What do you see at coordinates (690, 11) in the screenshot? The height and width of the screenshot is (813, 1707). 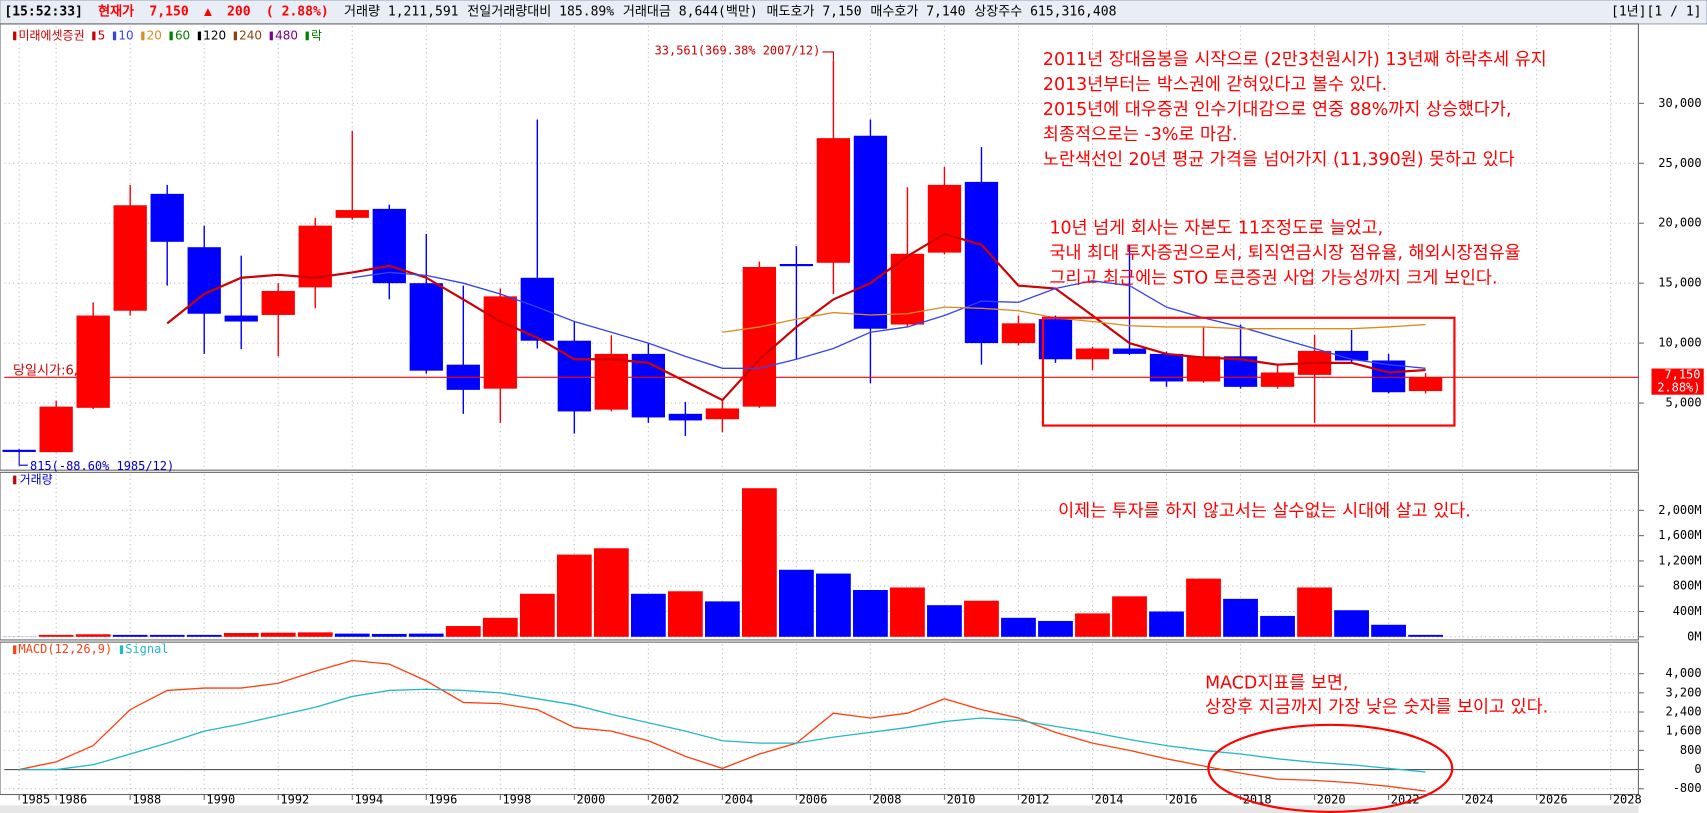 I see `header-item: 거래대금 8,644(백만)` at bounding box center [690, 11].